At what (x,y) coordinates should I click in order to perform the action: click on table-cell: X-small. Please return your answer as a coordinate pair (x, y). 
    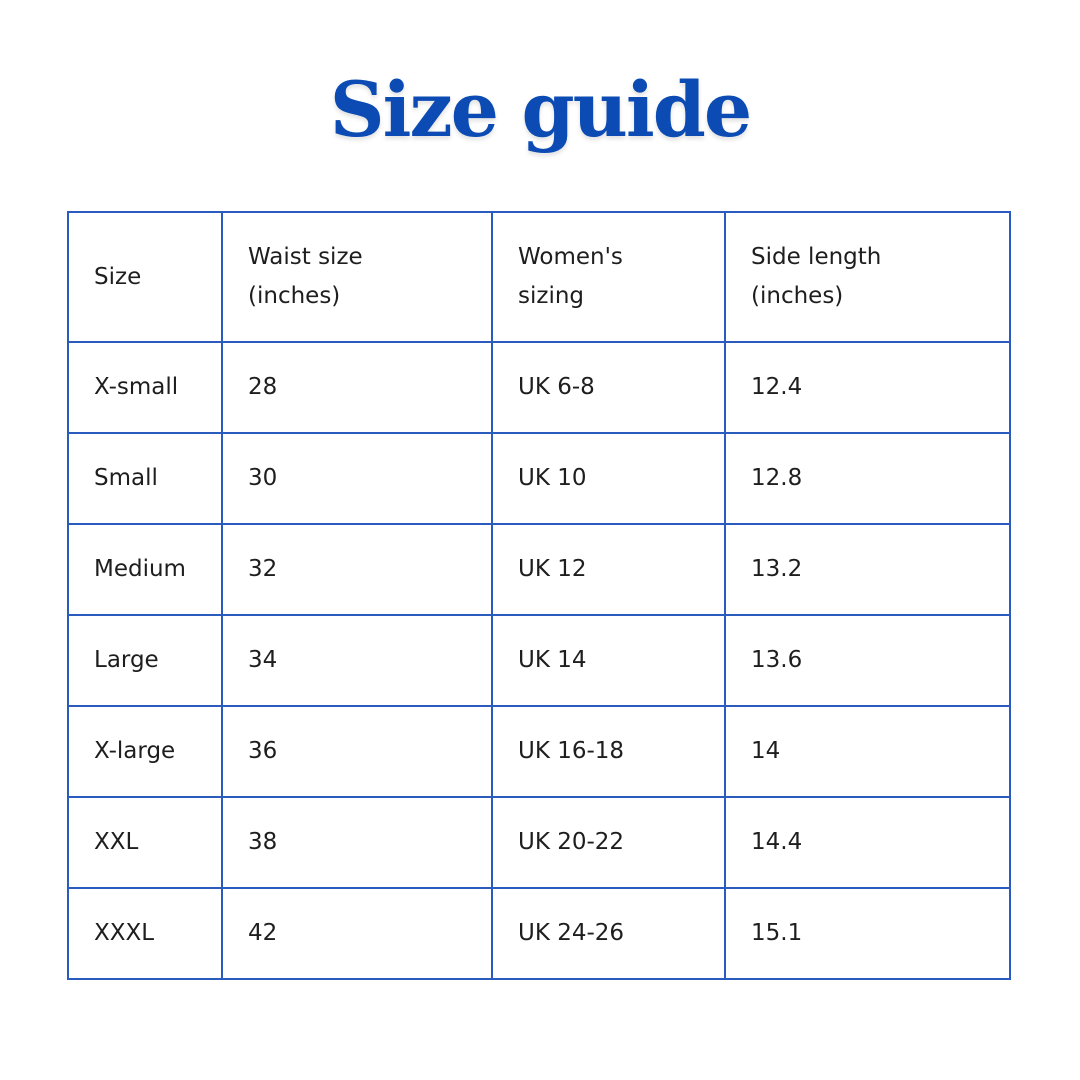
    Looking at the image, I should click on (145, 387).